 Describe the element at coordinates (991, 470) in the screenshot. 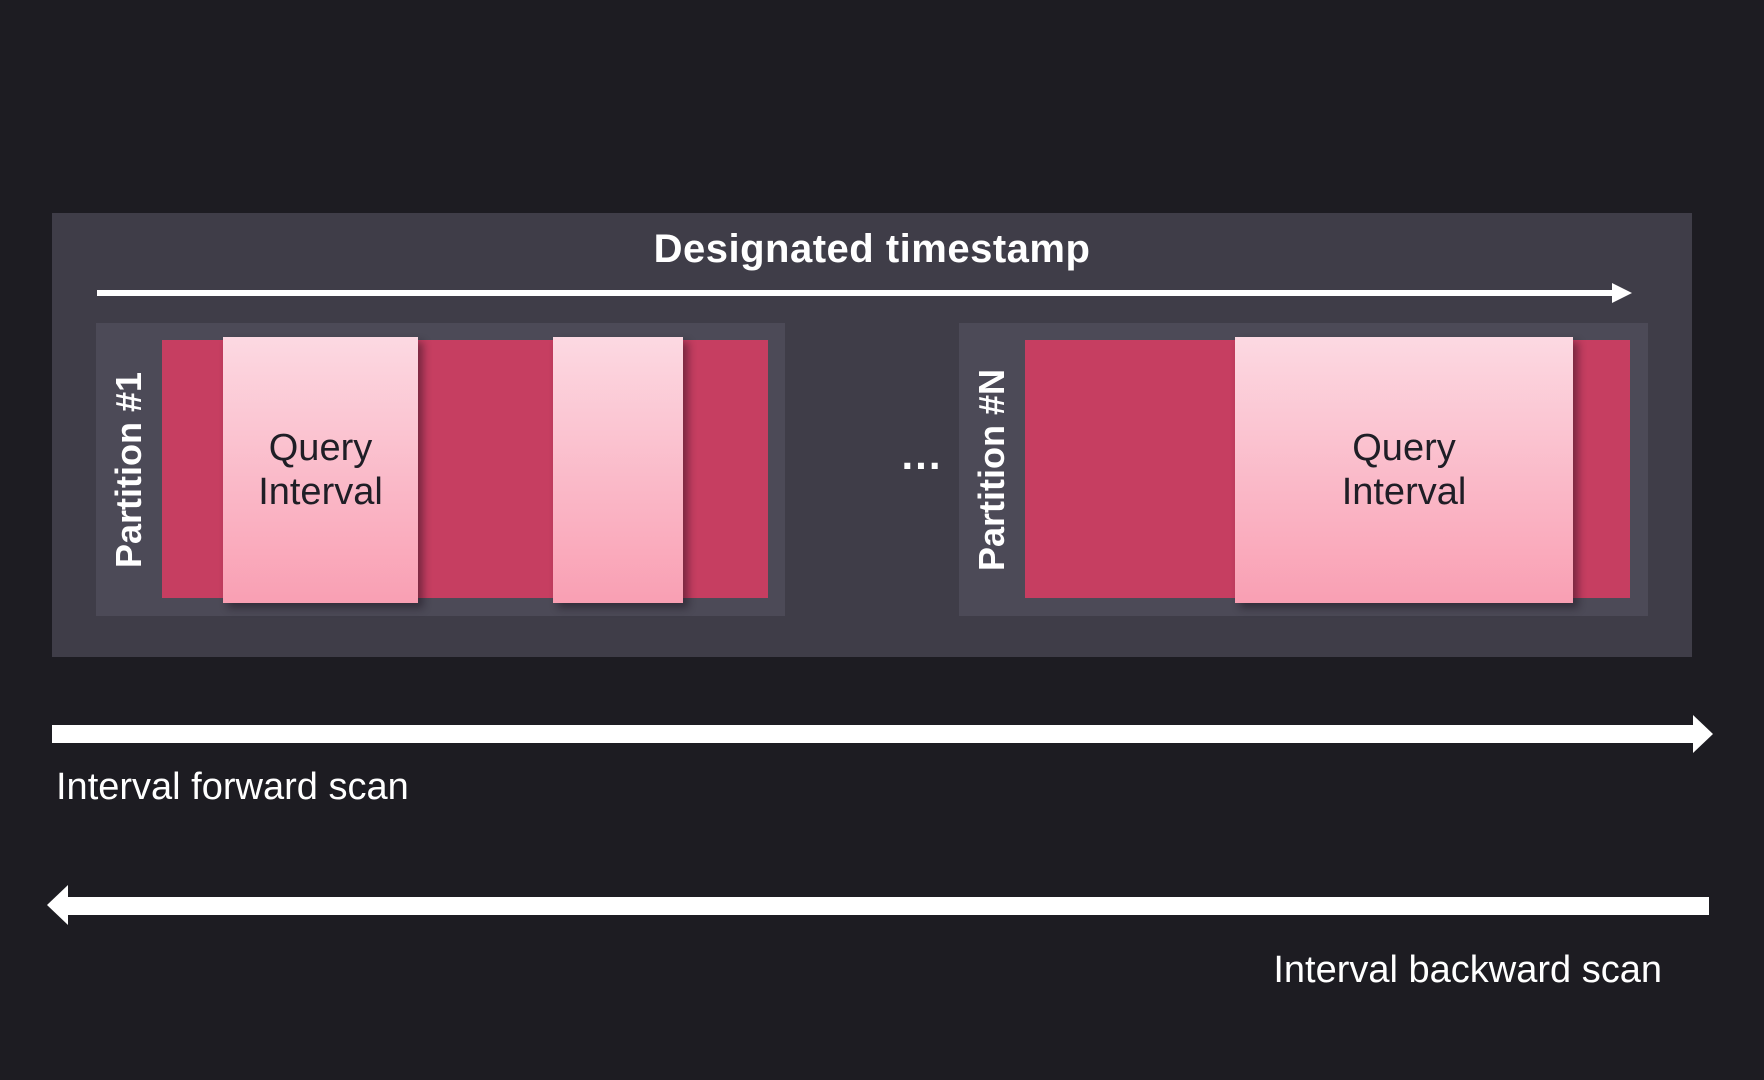

I see `partition-n-label: Partition #N` at that location.